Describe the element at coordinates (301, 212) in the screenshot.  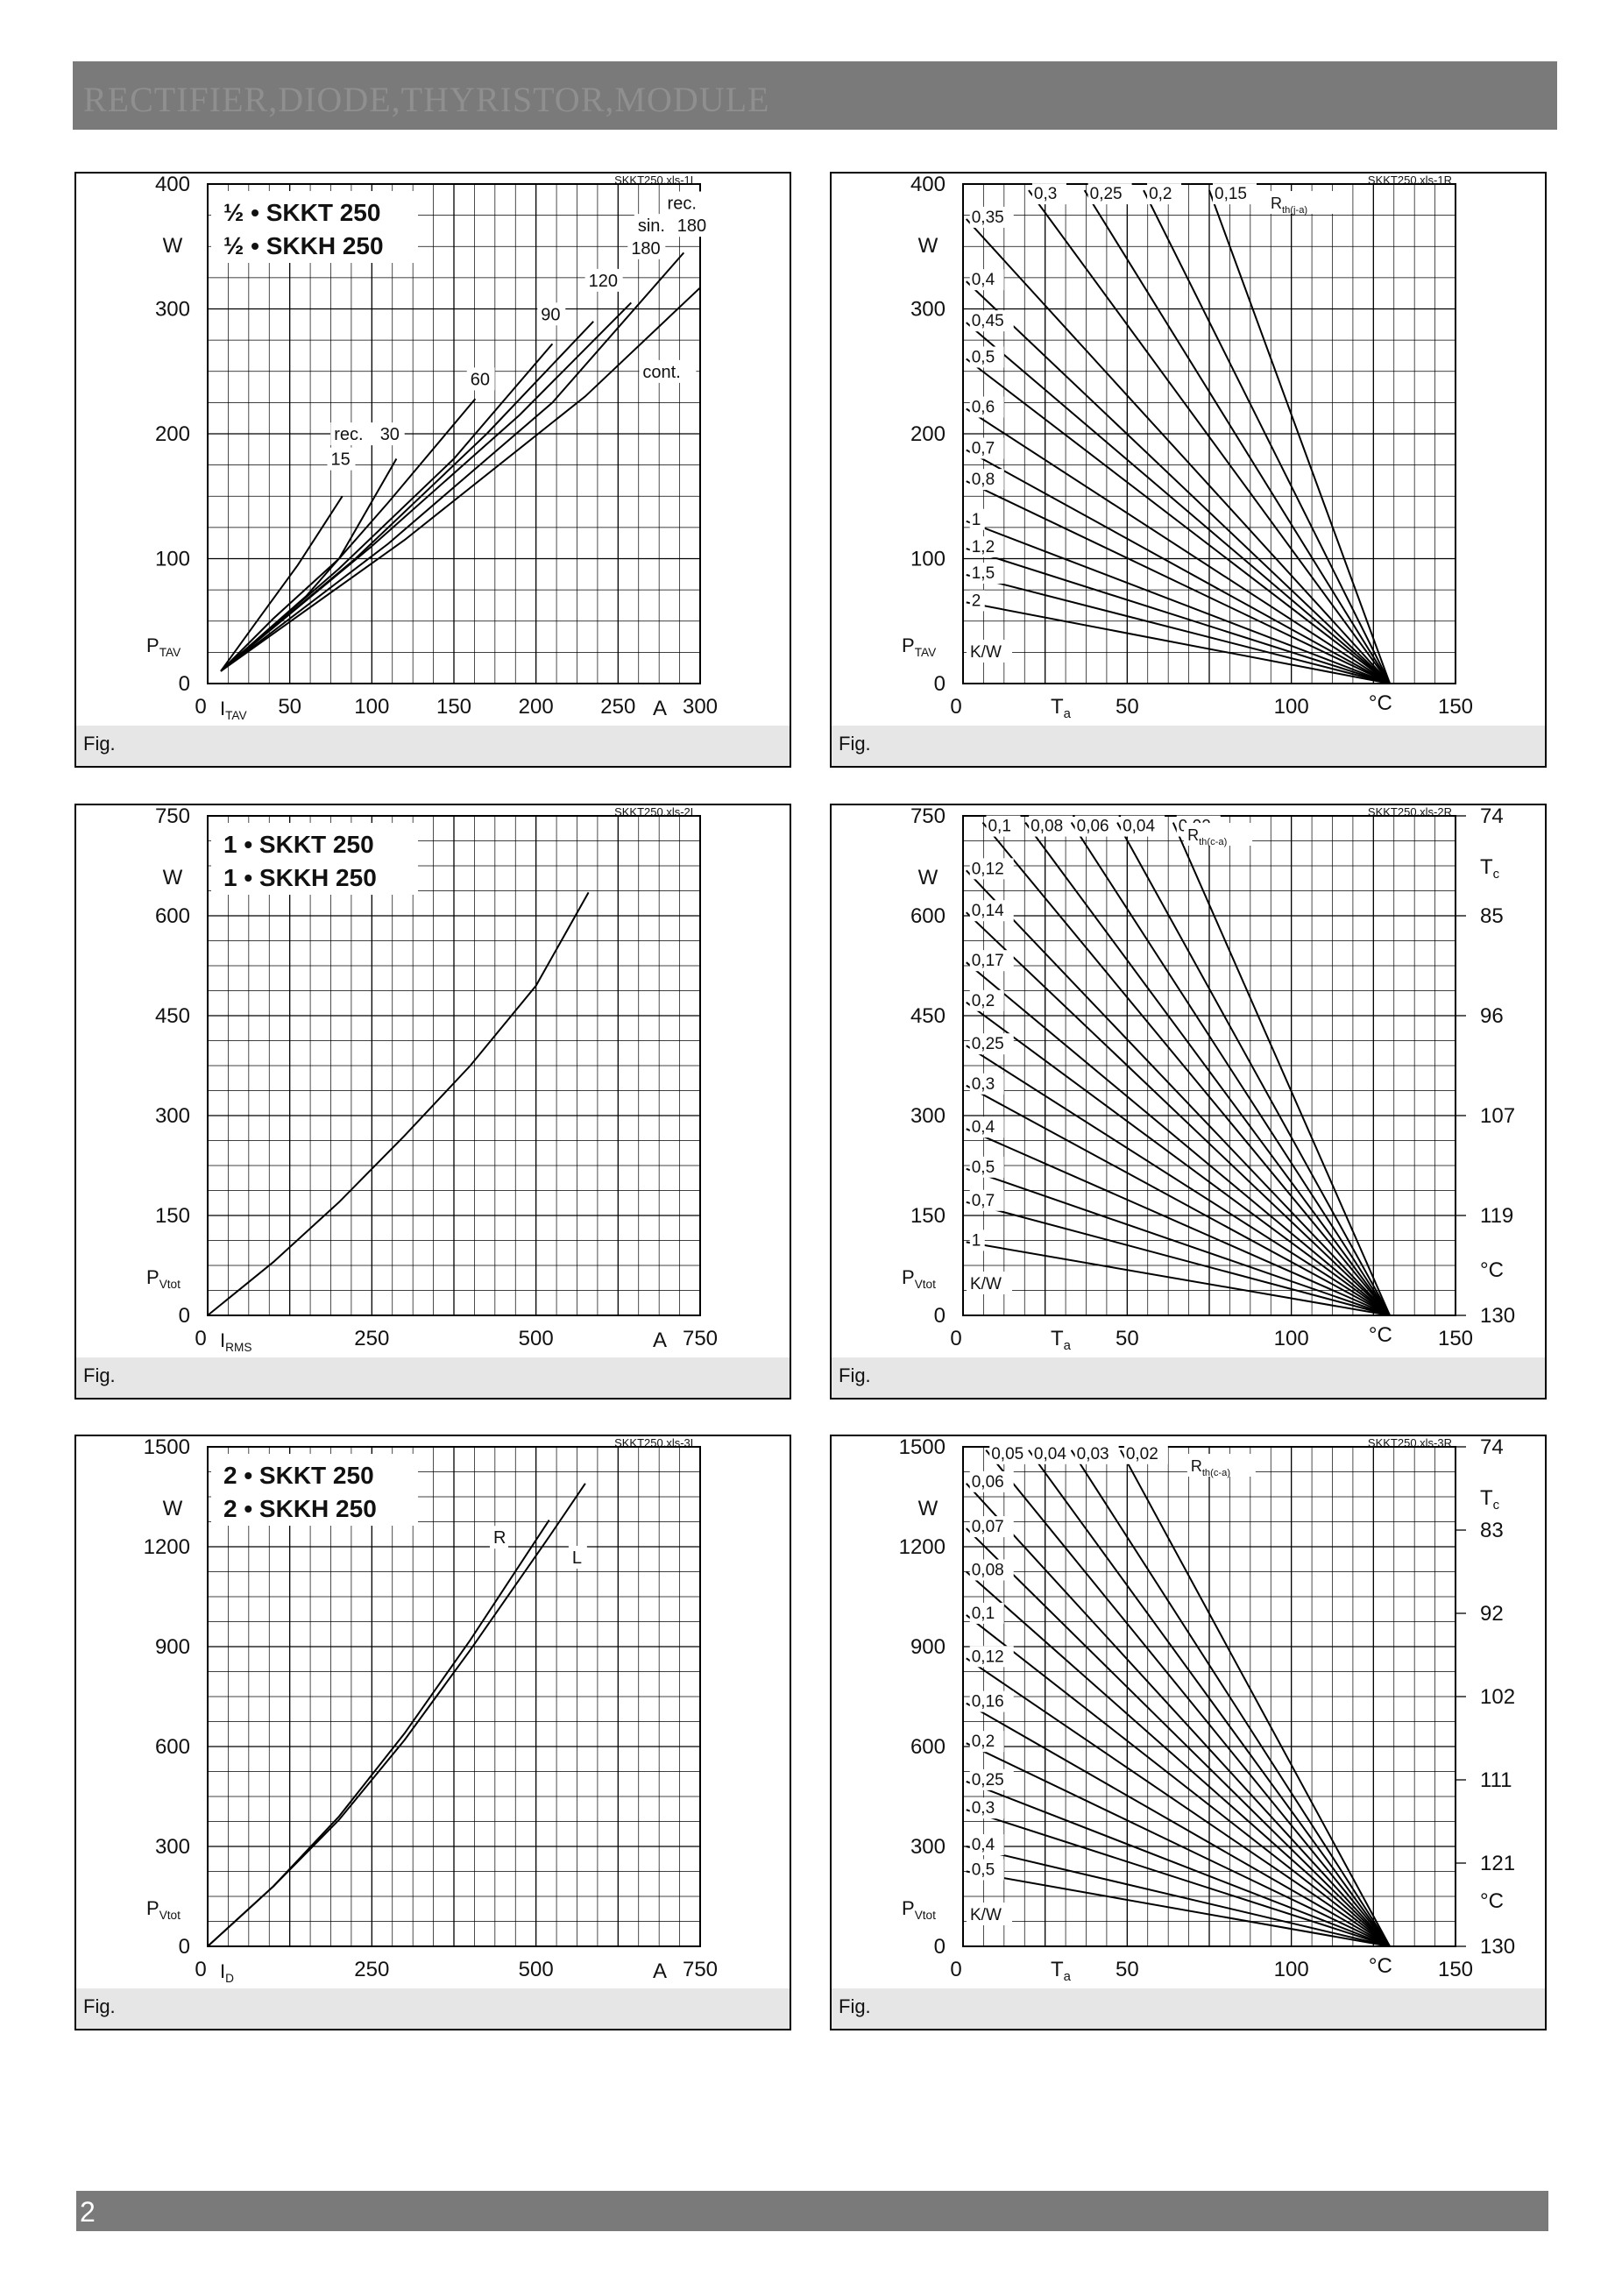
I see `chart-title-line: ½ • SKKT 250` at that location.